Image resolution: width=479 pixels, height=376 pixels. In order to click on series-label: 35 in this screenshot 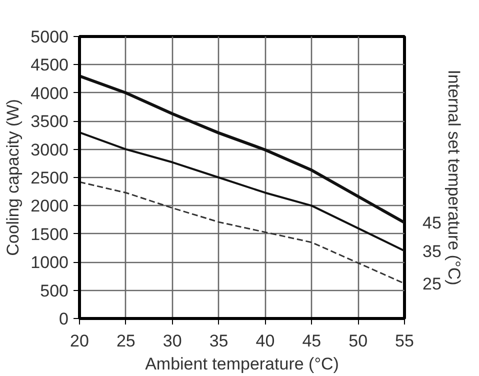, I will do `click(432, 251)`.